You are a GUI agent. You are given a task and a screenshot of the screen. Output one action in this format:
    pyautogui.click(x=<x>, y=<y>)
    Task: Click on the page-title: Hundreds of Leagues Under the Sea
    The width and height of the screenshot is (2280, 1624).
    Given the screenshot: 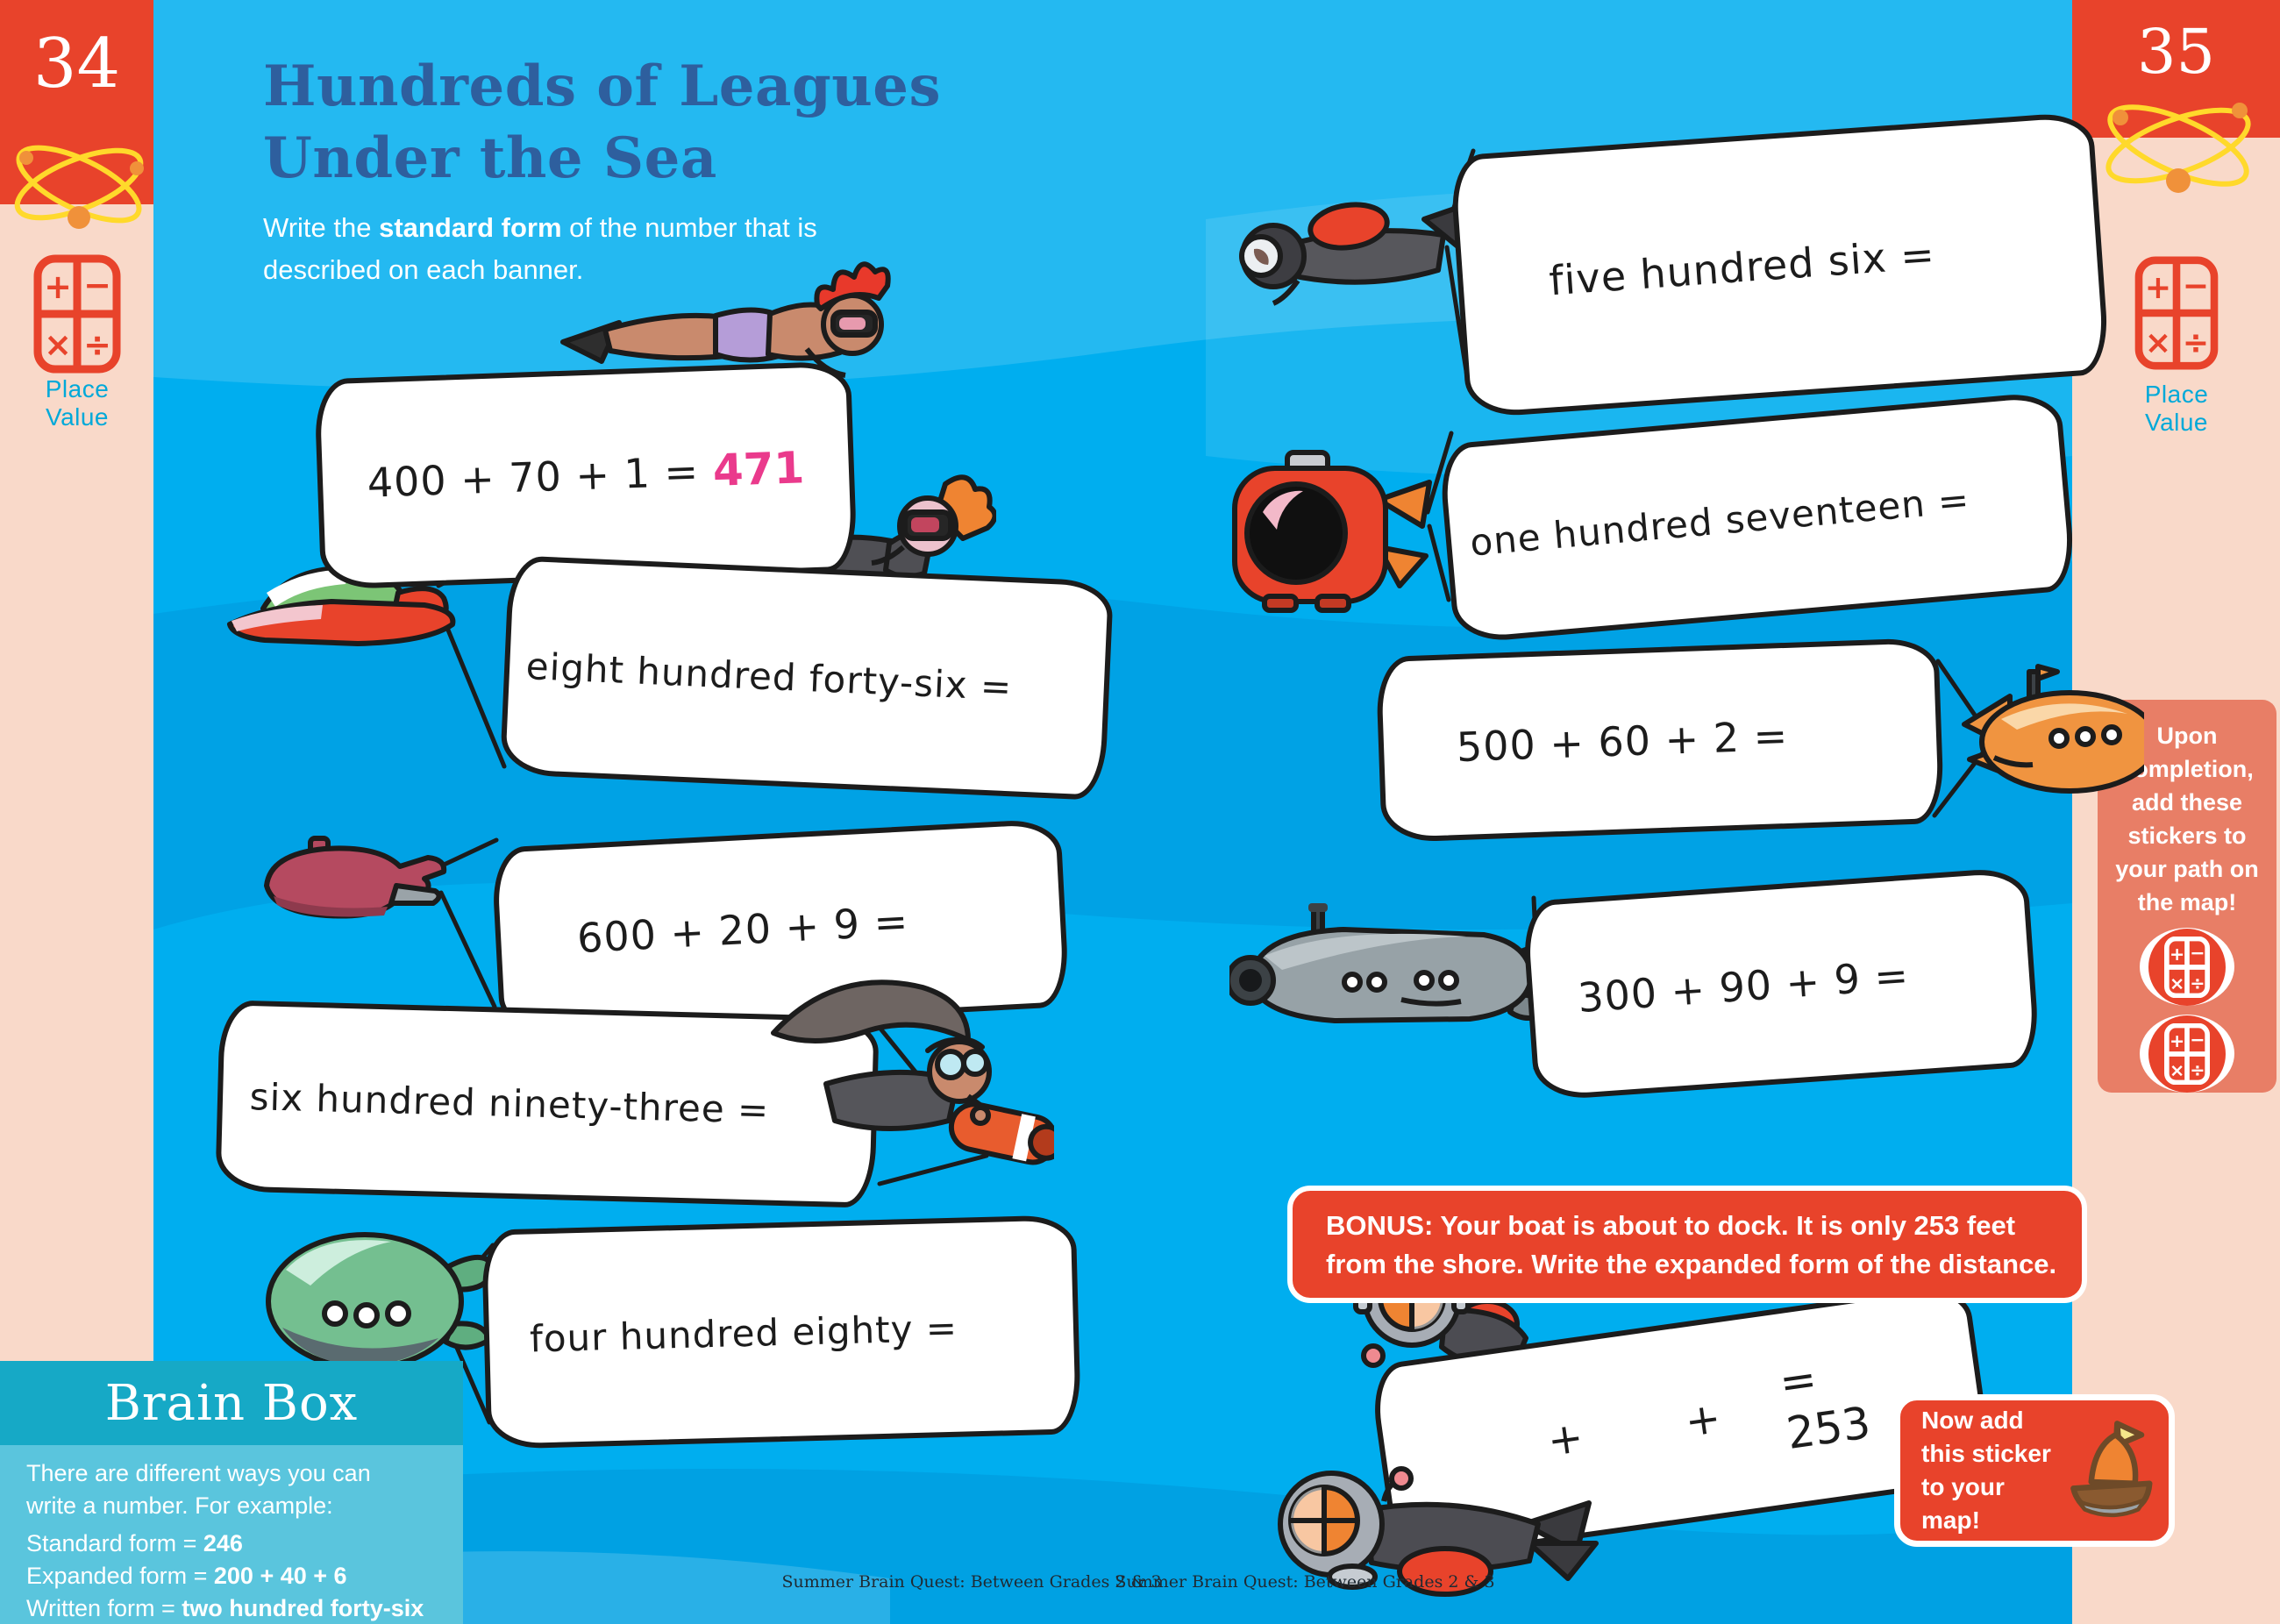 What is the action you would take?
    pyautogui.click(x=602, y=123)
    